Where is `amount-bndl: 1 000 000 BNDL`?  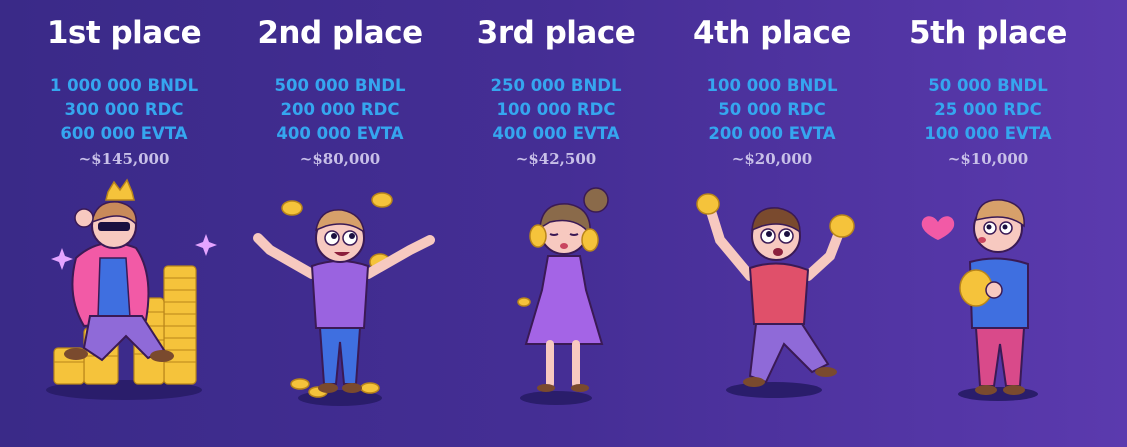
amount-bndl: 1 000 000 BNDL is located at coordinates (124, 85).